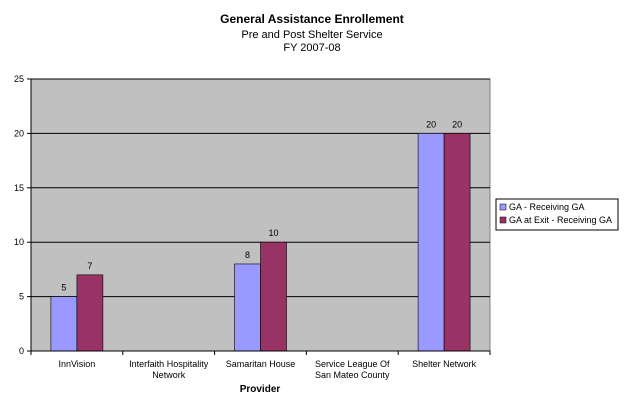 Image resolution: width=624 pixels, height=408 pixels. What do you see at coordinates (247, 255) in the screenshot?
I see `data-label: 8` at bounding box center [247, 255].